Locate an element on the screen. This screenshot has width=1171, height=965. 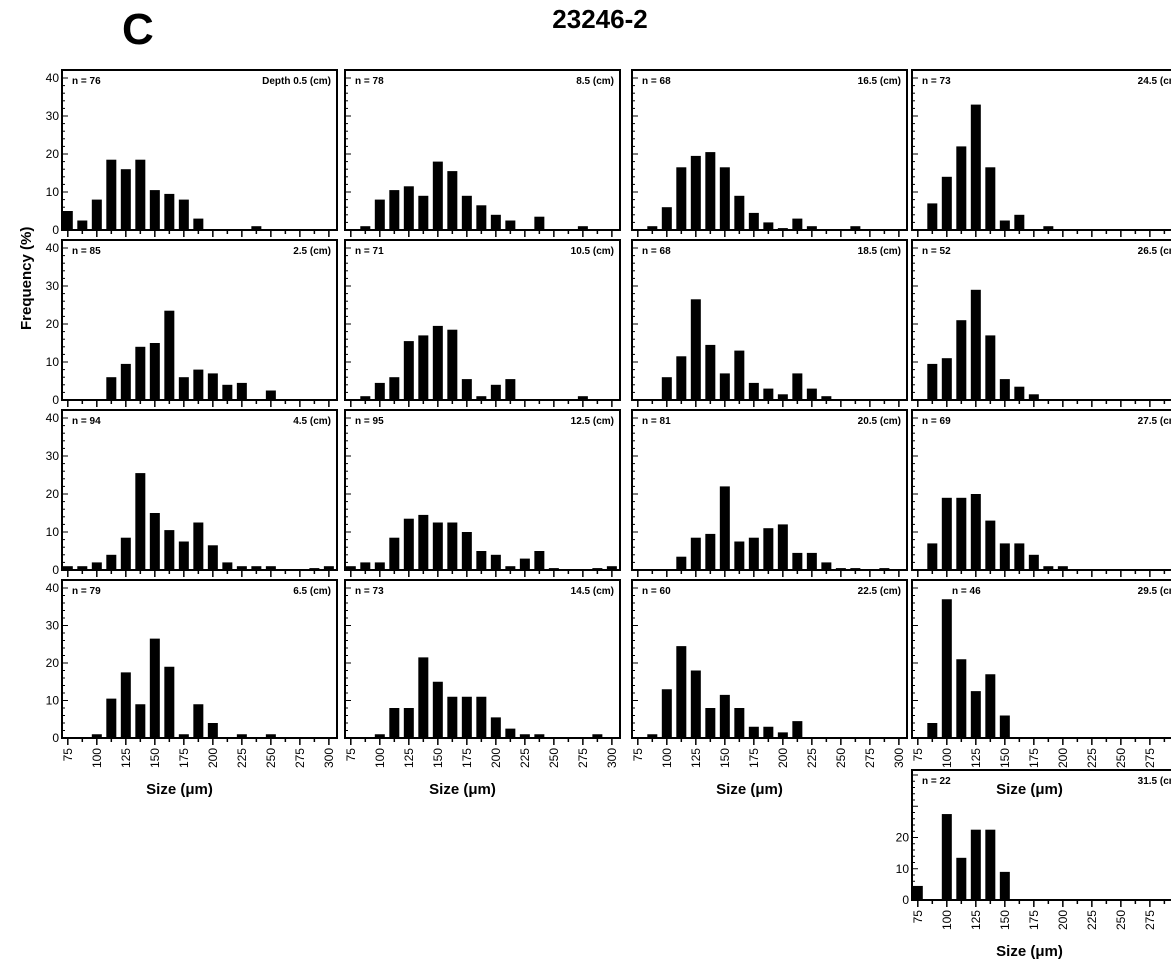
x-tick-label: 75 is located at coordinates (638, 755).